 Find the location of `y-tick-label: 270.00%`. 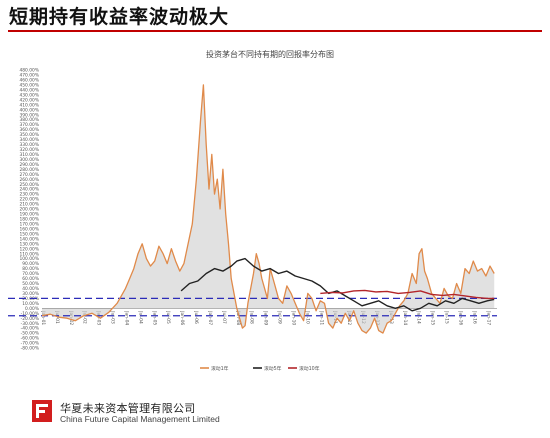

y-tick-label: 270.00% is located at coordinates (29, 175).